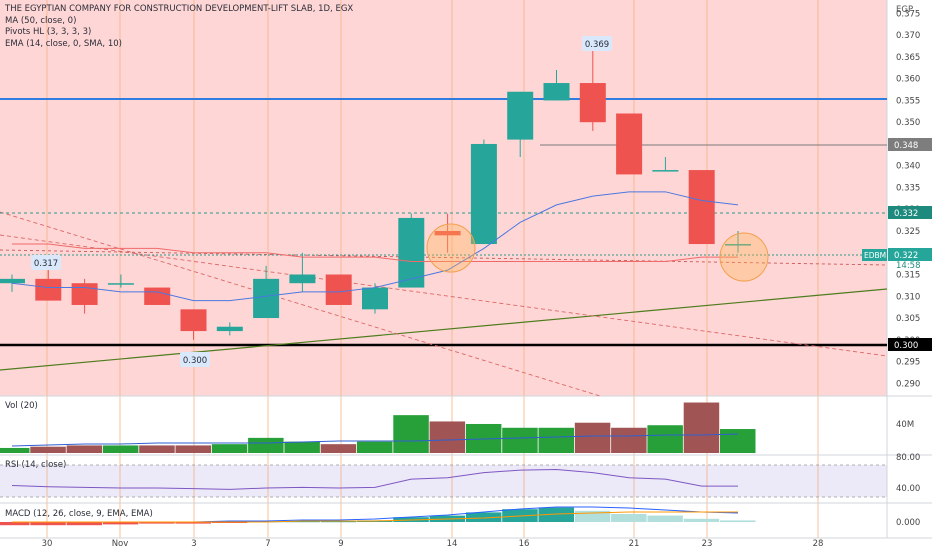  I want to click on price-tick: 0.340, so click(908, 167).